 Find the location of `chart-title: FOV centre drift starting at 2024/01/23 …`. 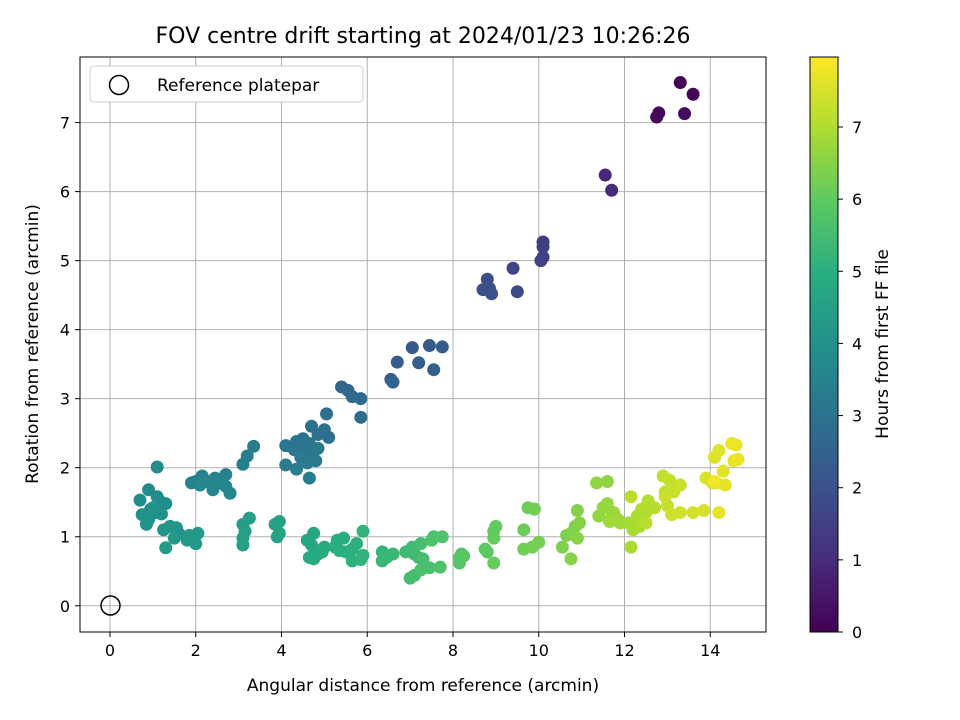

chart-title: FOV centre drift starting at 2024/01/23 … is located at coordinates (423, 36).